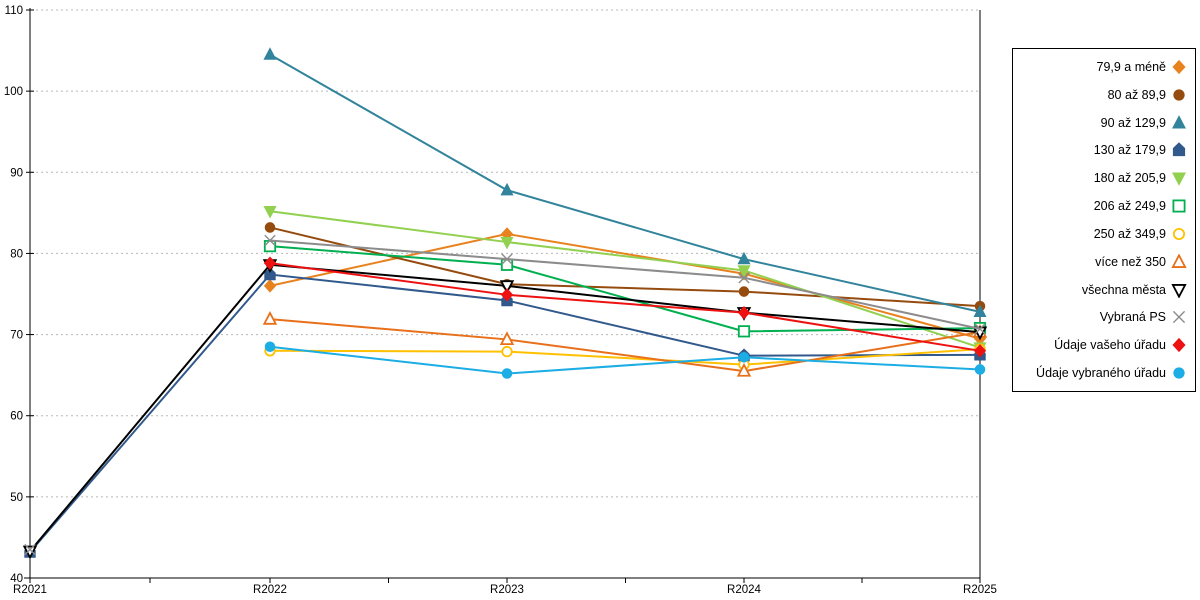  I want to click on marker-90-a-129-9-R2022, so click(270, 53).